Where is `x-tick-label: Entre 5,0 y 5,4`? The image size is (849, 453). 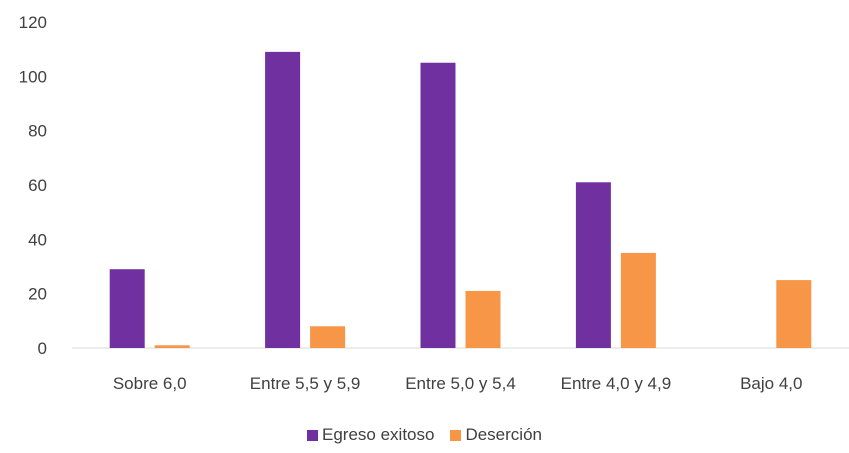
x-tick-label: Entre 5,0 y 5,4 is located at coordinates (460, 383).